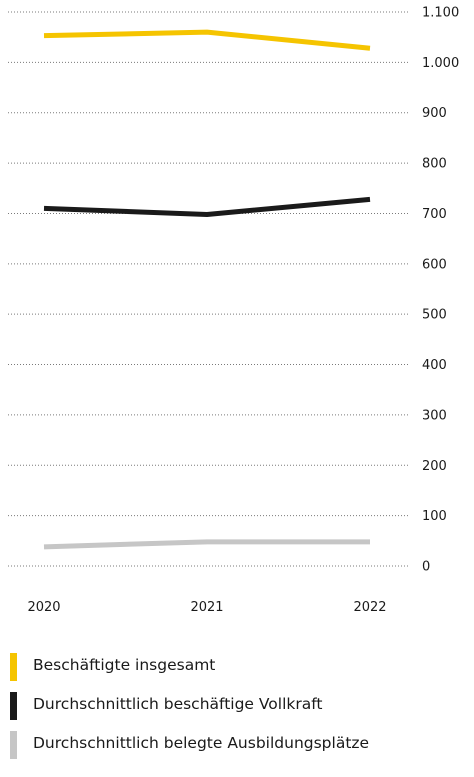  Describe the element at coordinates (434, 315) in the screenshot. I see `y-tick-label: 500` at that location.